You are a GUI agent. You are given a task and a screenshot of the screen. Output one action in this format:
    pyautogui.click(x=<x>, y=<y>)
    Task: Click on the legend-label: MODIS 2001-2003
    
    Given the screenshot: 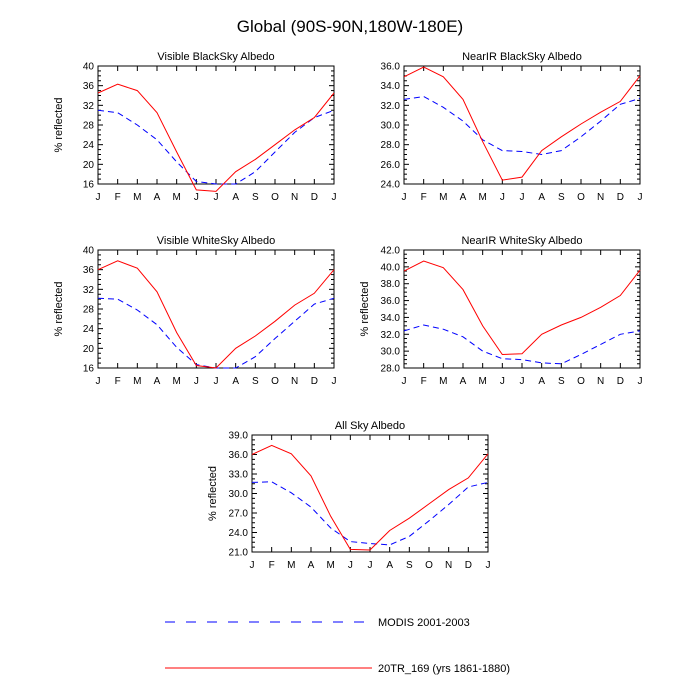 What is the action you would take?
    pyautogui.click(x=424, y=623)
    